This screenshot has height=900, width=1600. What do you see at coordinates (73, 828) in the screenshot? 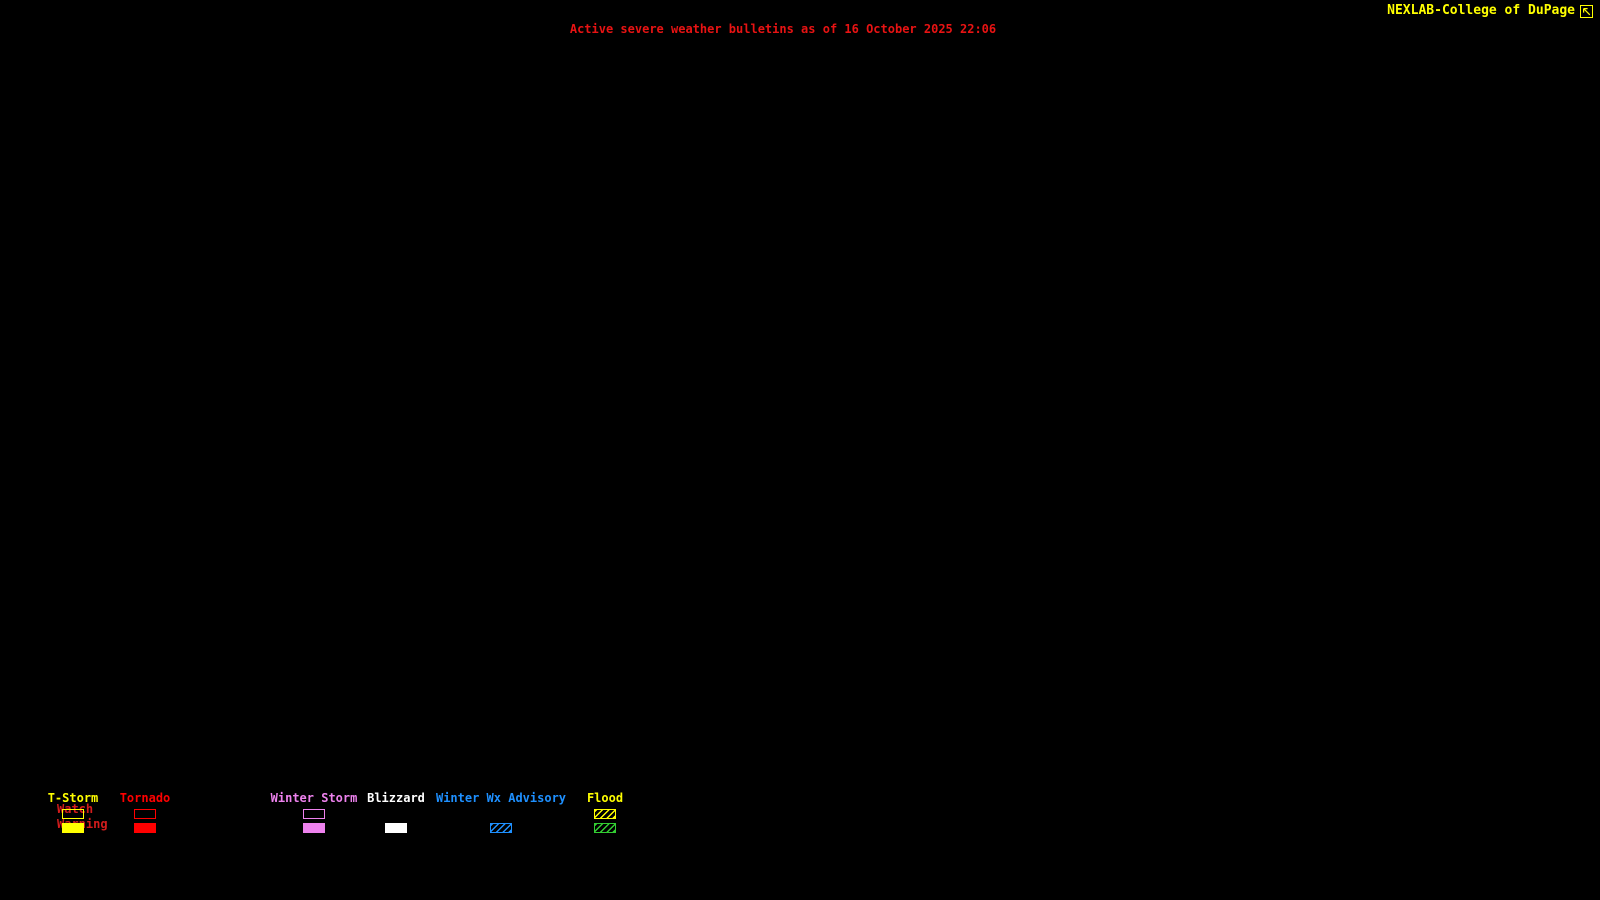
I see `t-storm-warning-swatch` at bounding box center [73, 828].